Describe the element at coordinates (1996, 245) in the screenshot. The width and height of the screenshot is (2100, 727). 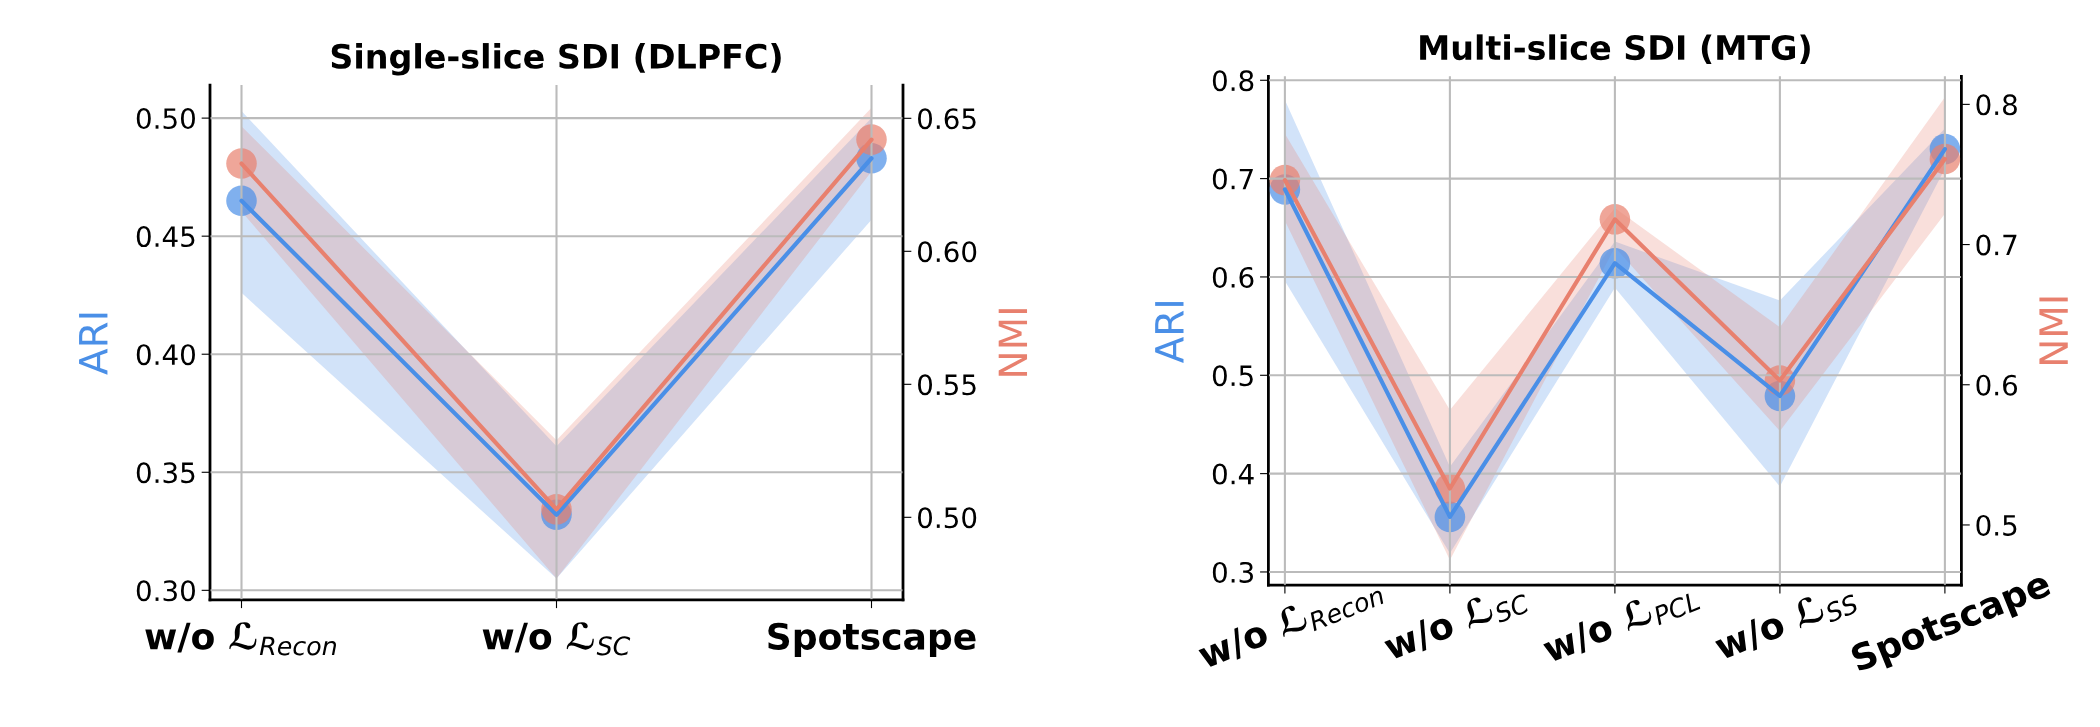
I see `y2-tick-label: 0.7` at that location.